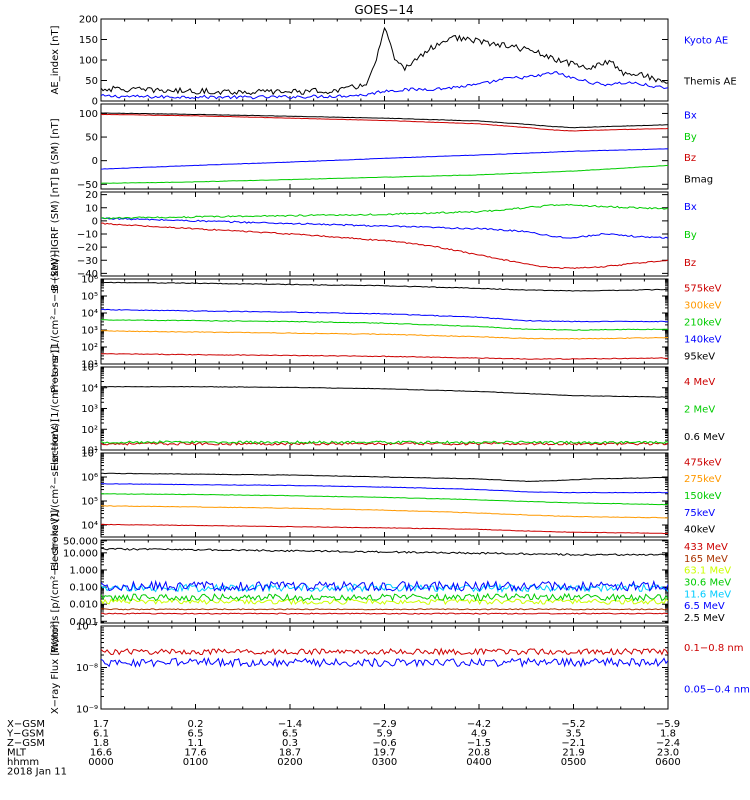  What do you see at coordinates (573, 743) in the screenshot?
I see `ephemeris-value: −2.1` at bounding box center [573, 743].